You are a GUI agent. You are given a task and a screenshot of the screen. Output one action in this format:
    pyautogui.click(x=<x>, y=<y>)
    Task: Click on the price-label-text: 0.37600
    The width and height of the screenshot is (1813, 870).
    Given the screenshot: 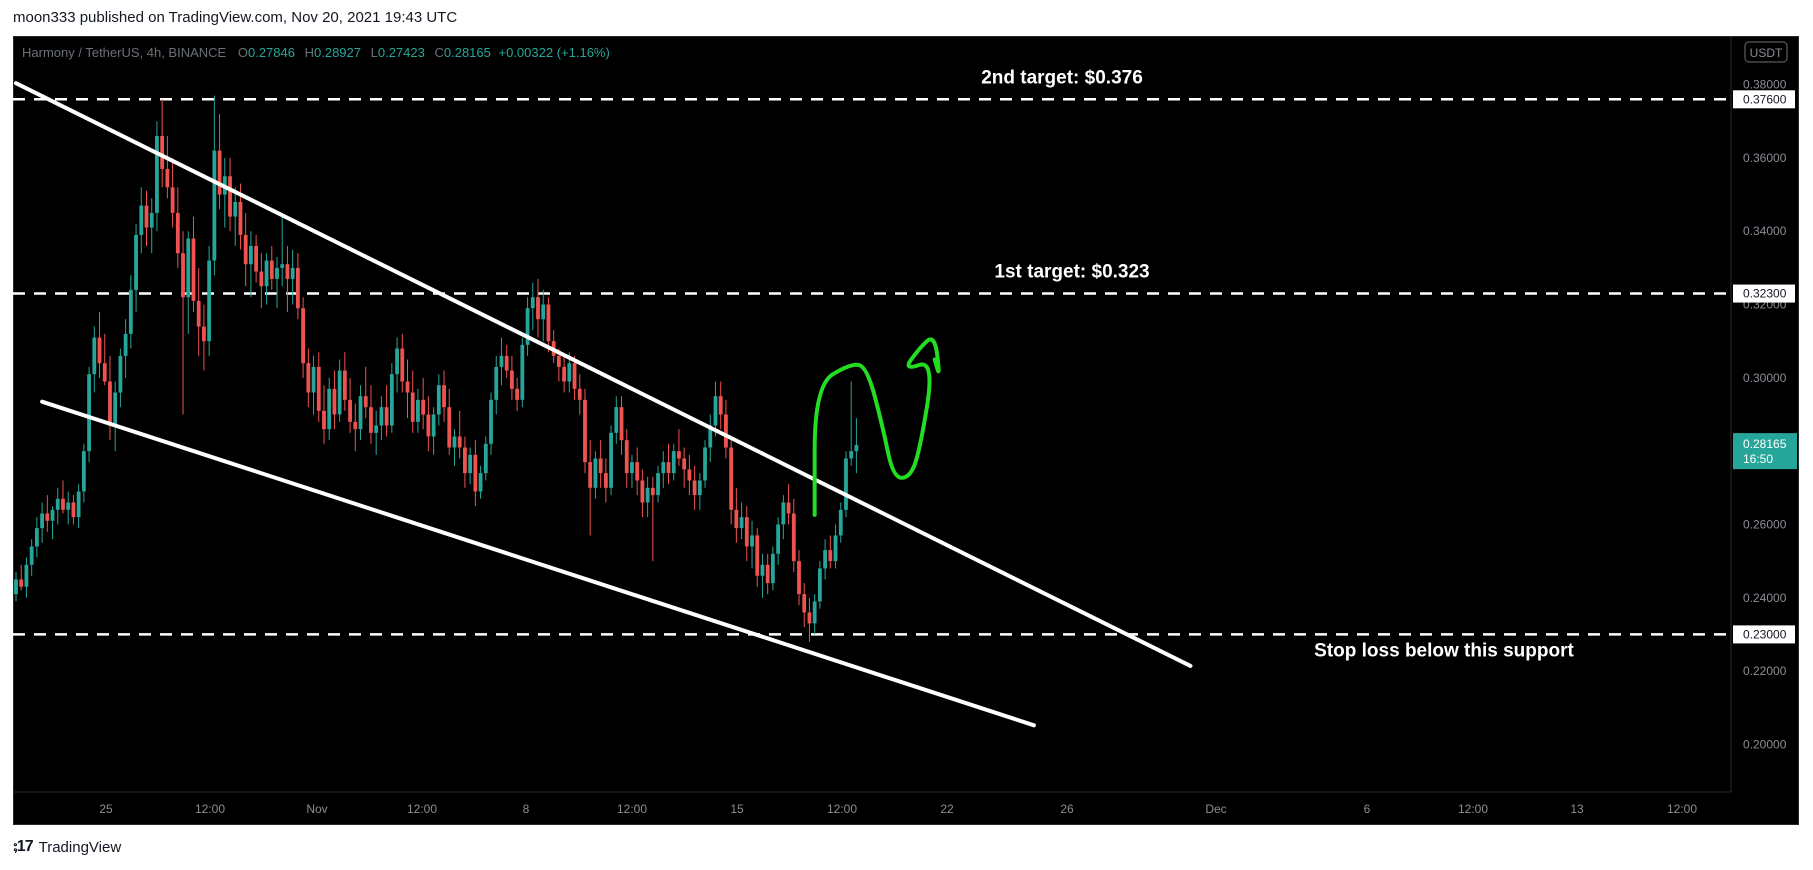 What is the action you would take?
    pyautogui.click(x=1765, y=99)
    